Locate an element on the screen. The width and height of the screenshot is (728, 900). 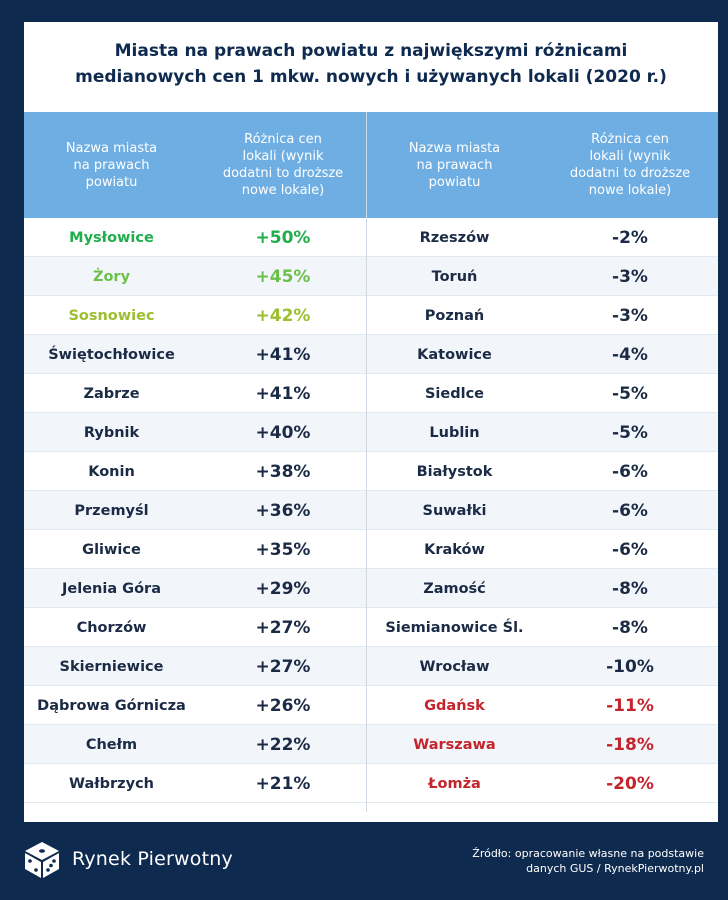
city-name: Łomża is located at coordinates (454, 783).